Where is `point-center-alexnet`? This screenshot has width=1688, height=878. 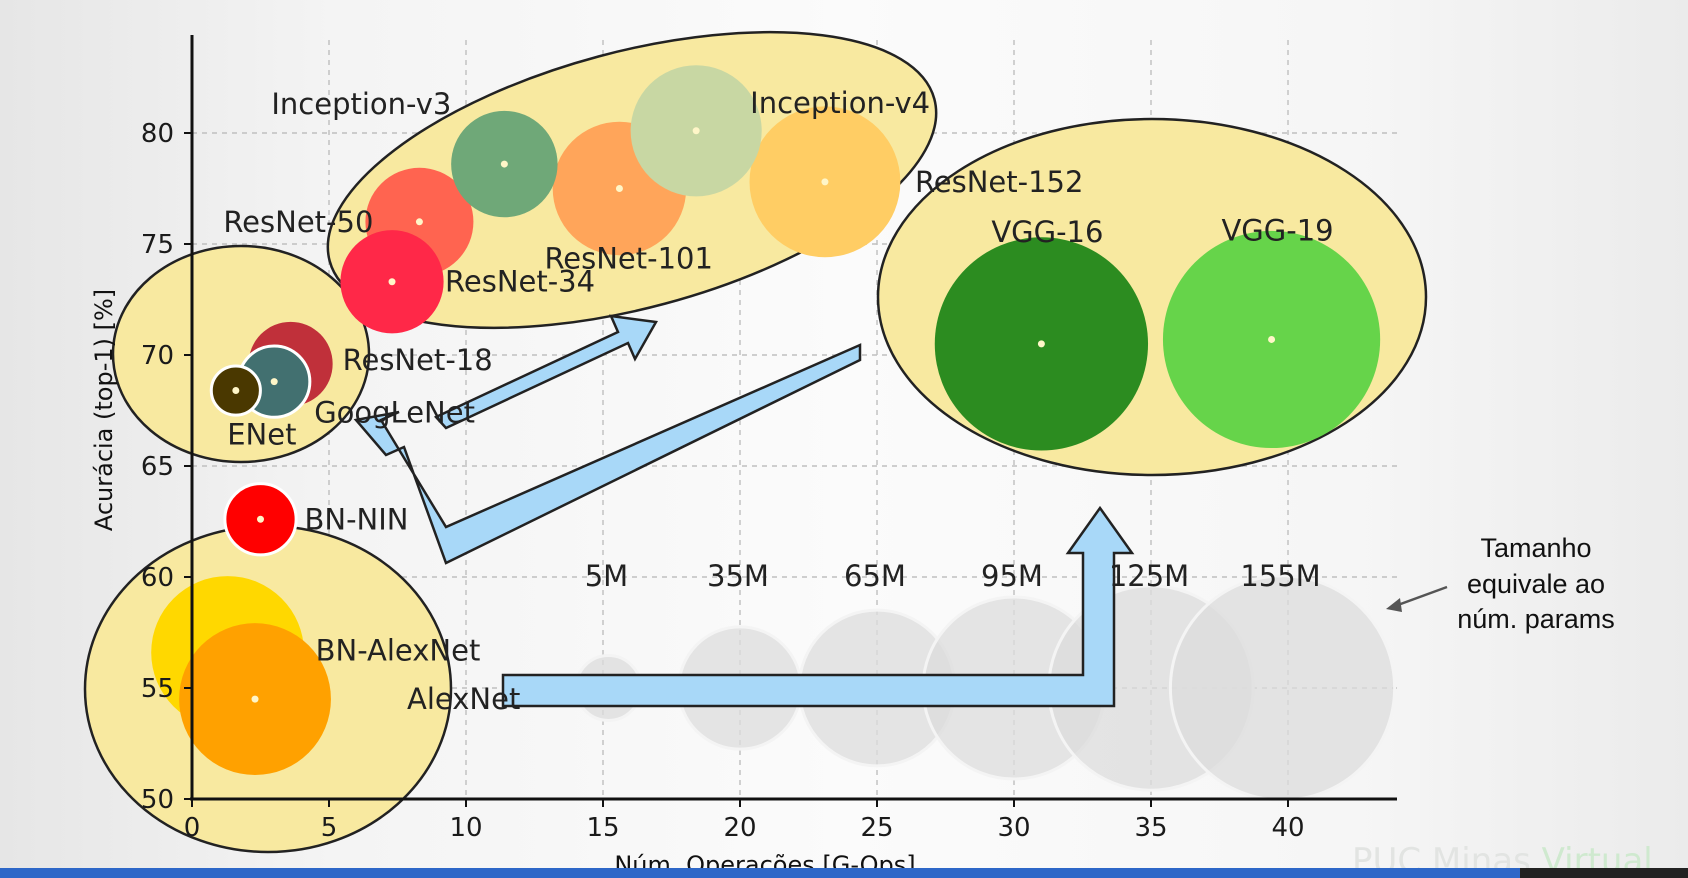 point-center-alexnet is located at coordinates (255, 699).